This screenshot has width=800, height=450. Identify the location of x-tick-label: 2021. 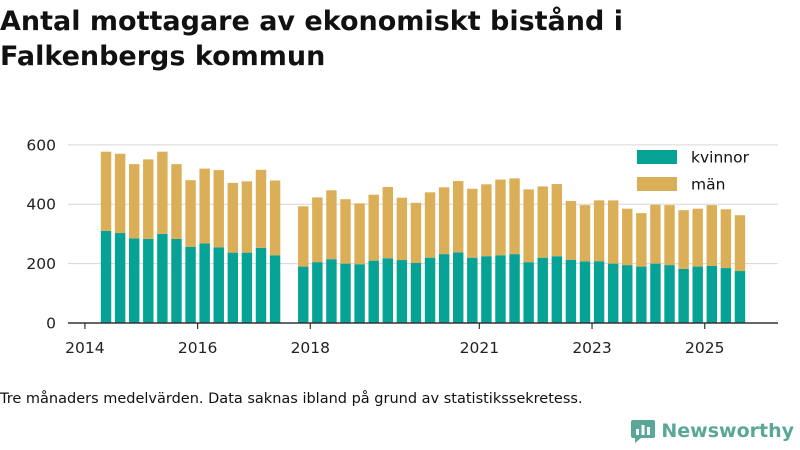
(479, 348).